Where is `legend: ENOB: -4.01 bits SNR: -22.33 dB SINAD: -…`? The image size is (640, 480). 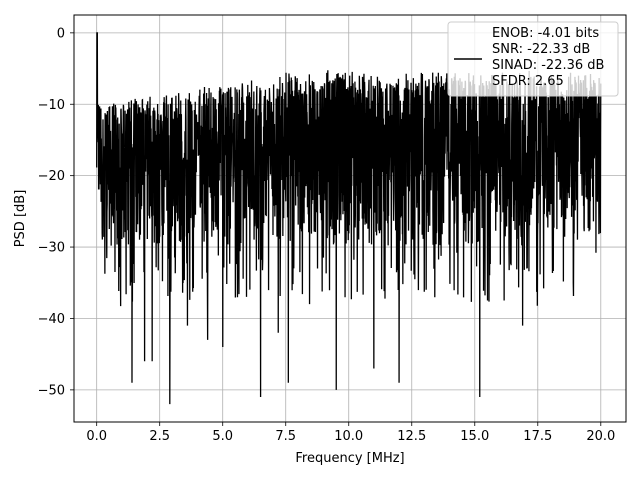 legend: ENOB: -4.01 bits SNR: -22.33 dB SINAD: -… is located at coordinates (533, 59).